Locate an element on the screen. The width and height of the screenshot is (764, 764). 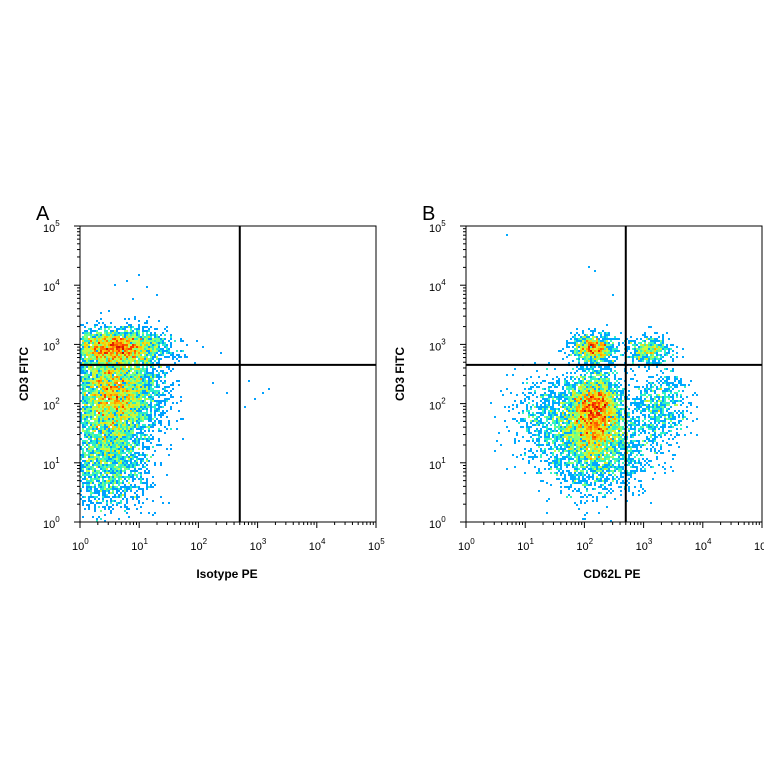
y-tick-label-b: 101 is located at coordinates (437, 464).